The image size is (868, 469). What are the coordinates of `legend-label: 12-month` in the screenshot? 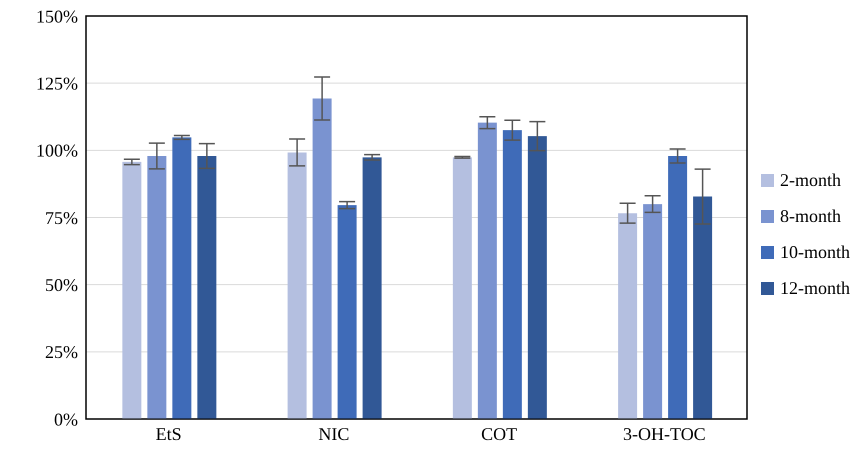 It's located at (815, 288).